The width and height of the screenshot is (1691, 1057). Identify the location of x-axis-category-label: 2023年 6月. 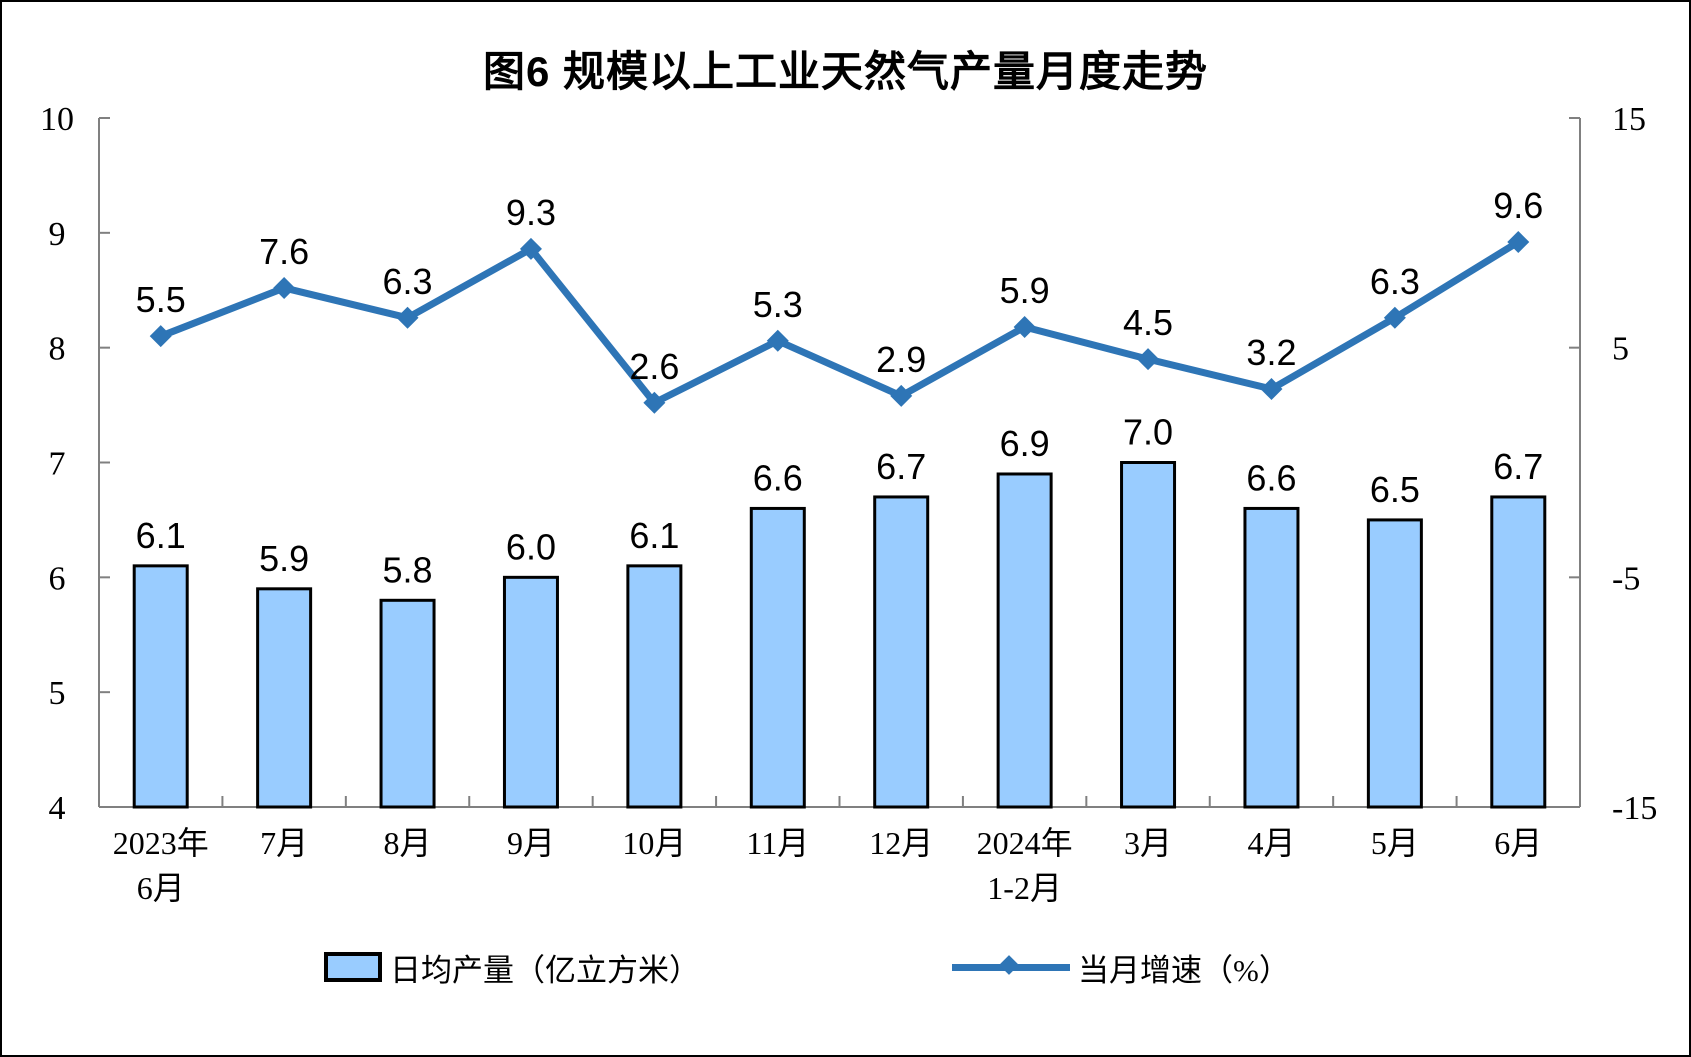
(161, 865).